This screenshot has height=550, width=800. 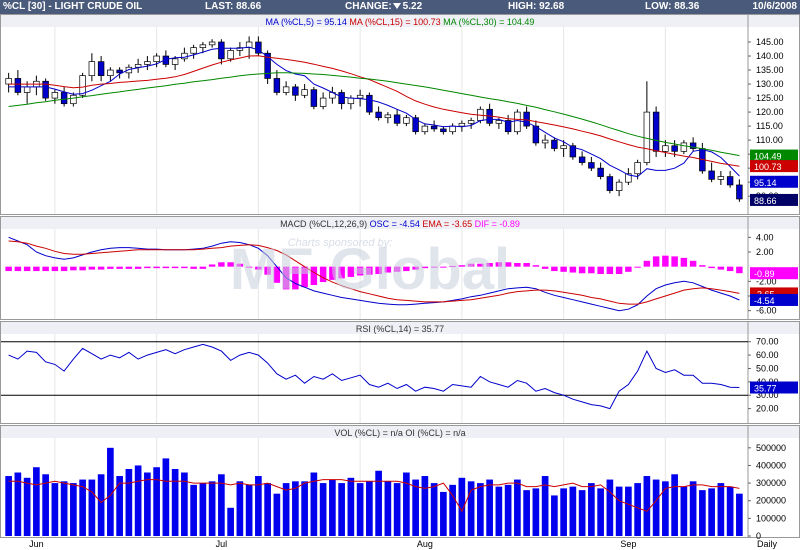 I want to click on rsi-value-tag: 35.77, so click(x=765, y=389).